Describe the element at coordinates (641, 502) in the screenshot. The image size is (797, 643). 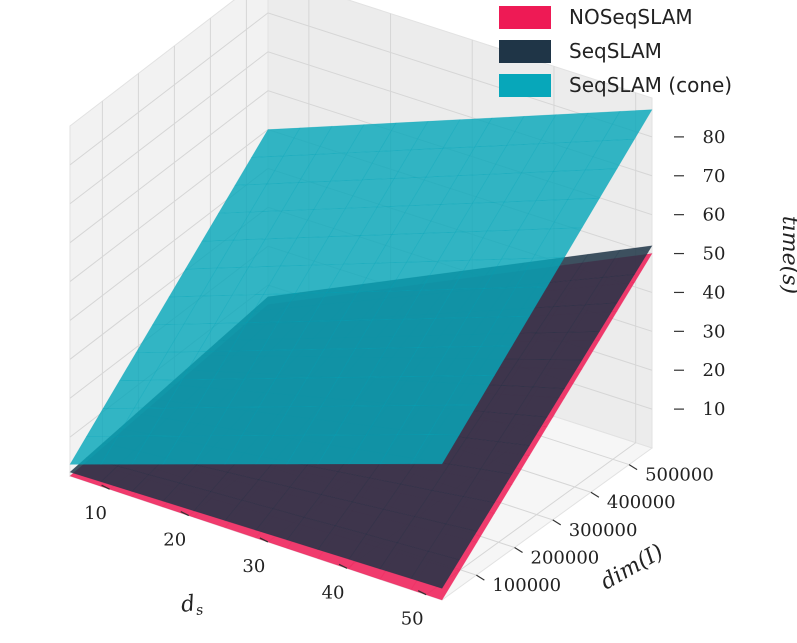
I see `y-tick-label: 400000` at that location.